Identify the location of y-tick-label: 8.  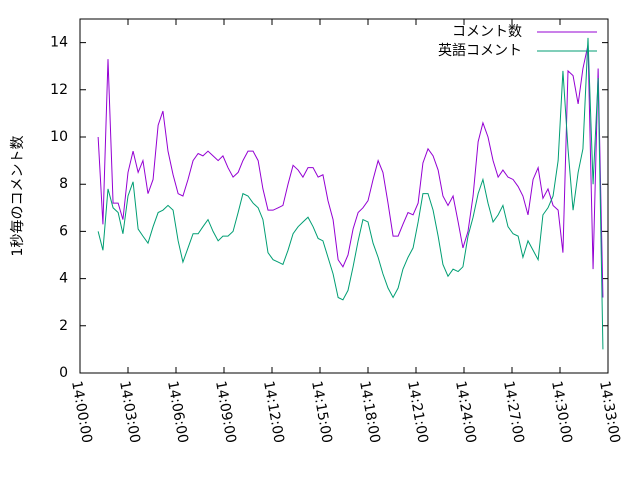
(63, 184).